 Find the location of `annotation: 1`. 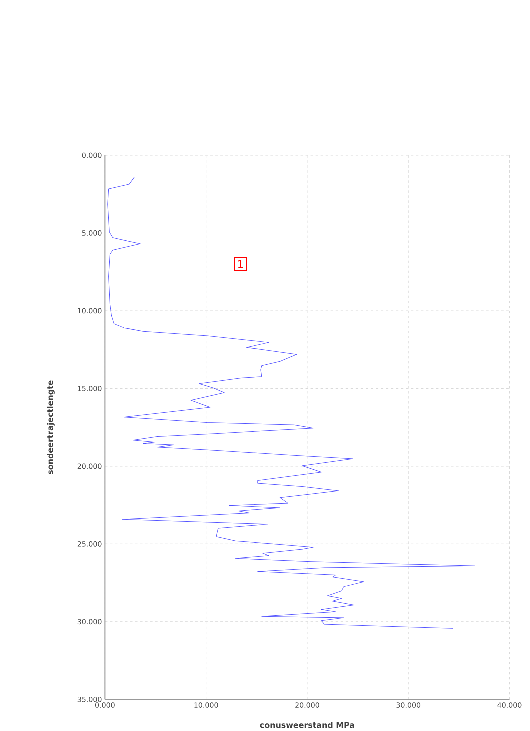

annotation: 1 is located at coordinates (241, 264).